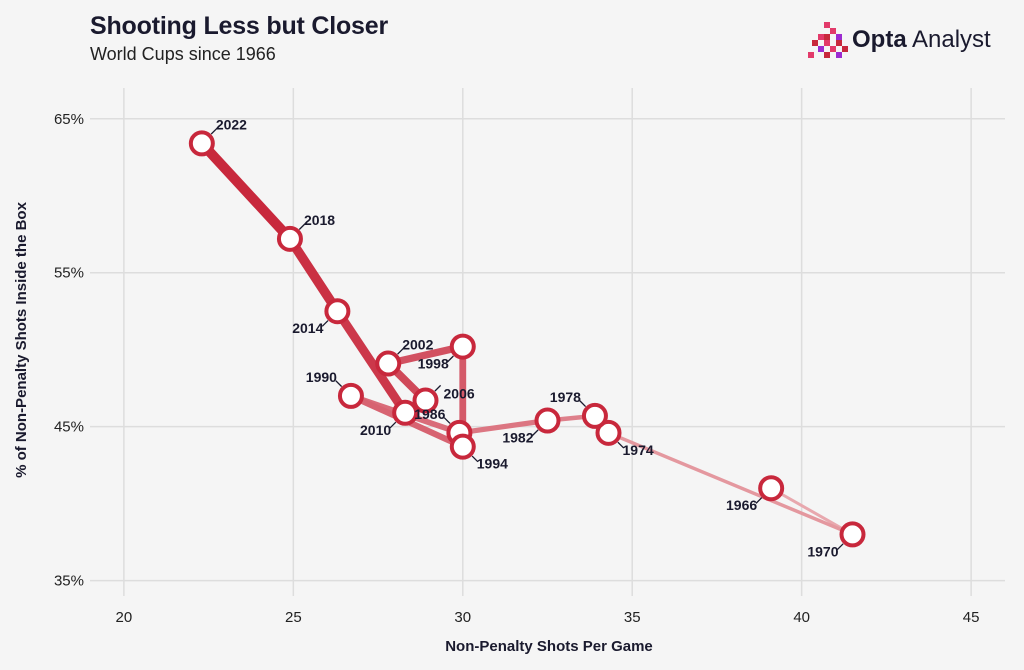  Describe the element at coordinates (828, 40) in the screenshot. I see `opta-pixel-logo-icon` at that location.